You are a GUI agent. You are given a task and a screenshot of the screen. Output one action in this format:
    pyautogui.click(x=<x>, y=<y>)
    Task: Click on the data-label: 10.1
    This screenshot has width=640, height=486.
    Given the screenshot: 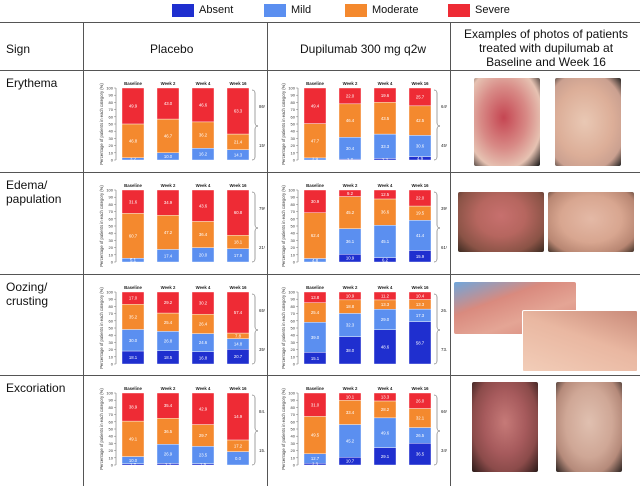 What is the action you would take?
    pyautogui.click(x=350, y=396)
    